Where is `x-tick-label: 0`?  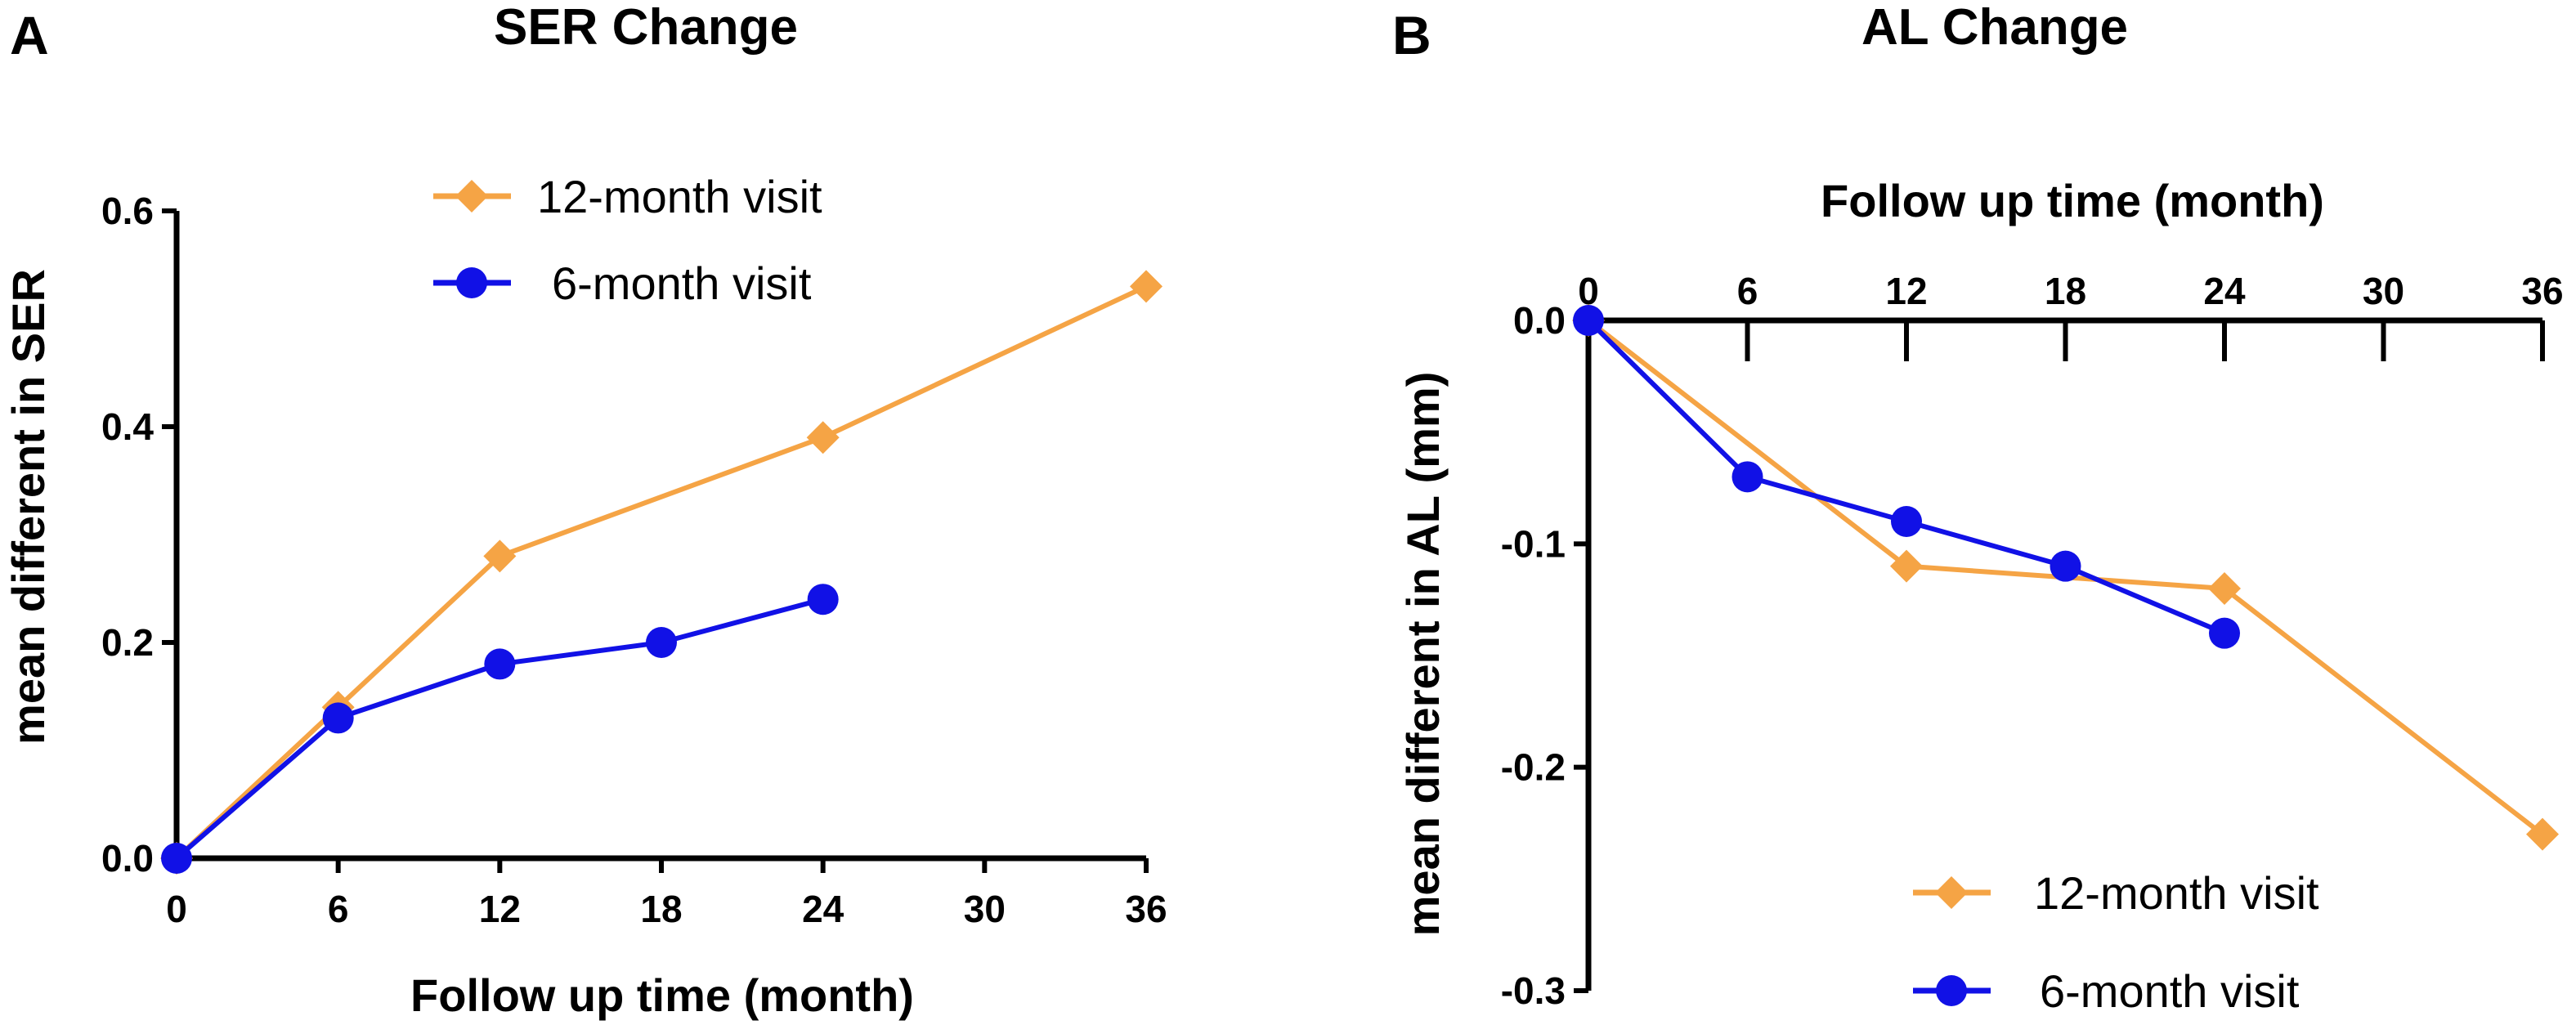 x-tick-label: 0 is located at coordinates (176, 909).